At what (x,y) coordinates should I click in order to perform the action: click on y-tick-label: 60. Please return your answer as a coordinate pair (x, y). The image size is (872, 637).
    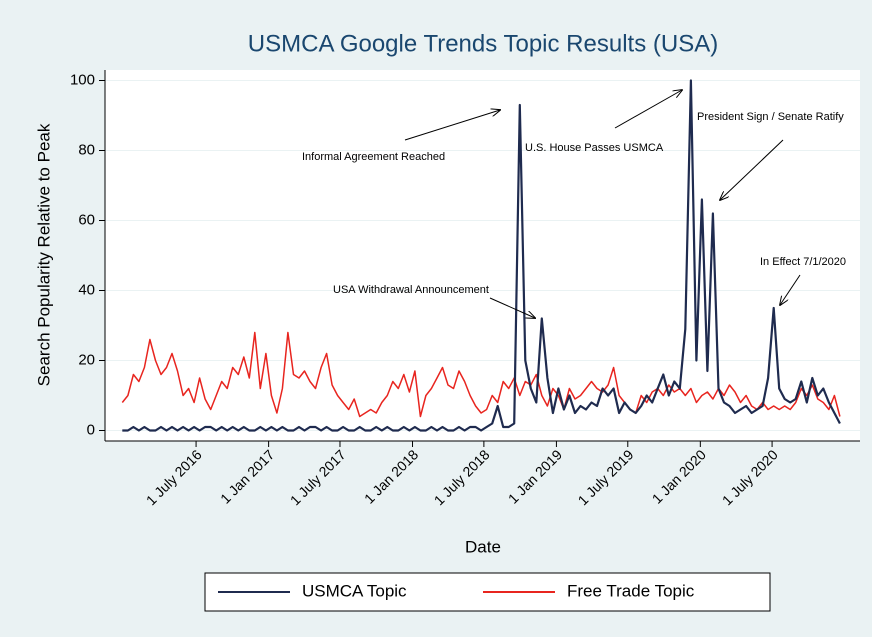
    Looking at the image, I should click on (86, 219).